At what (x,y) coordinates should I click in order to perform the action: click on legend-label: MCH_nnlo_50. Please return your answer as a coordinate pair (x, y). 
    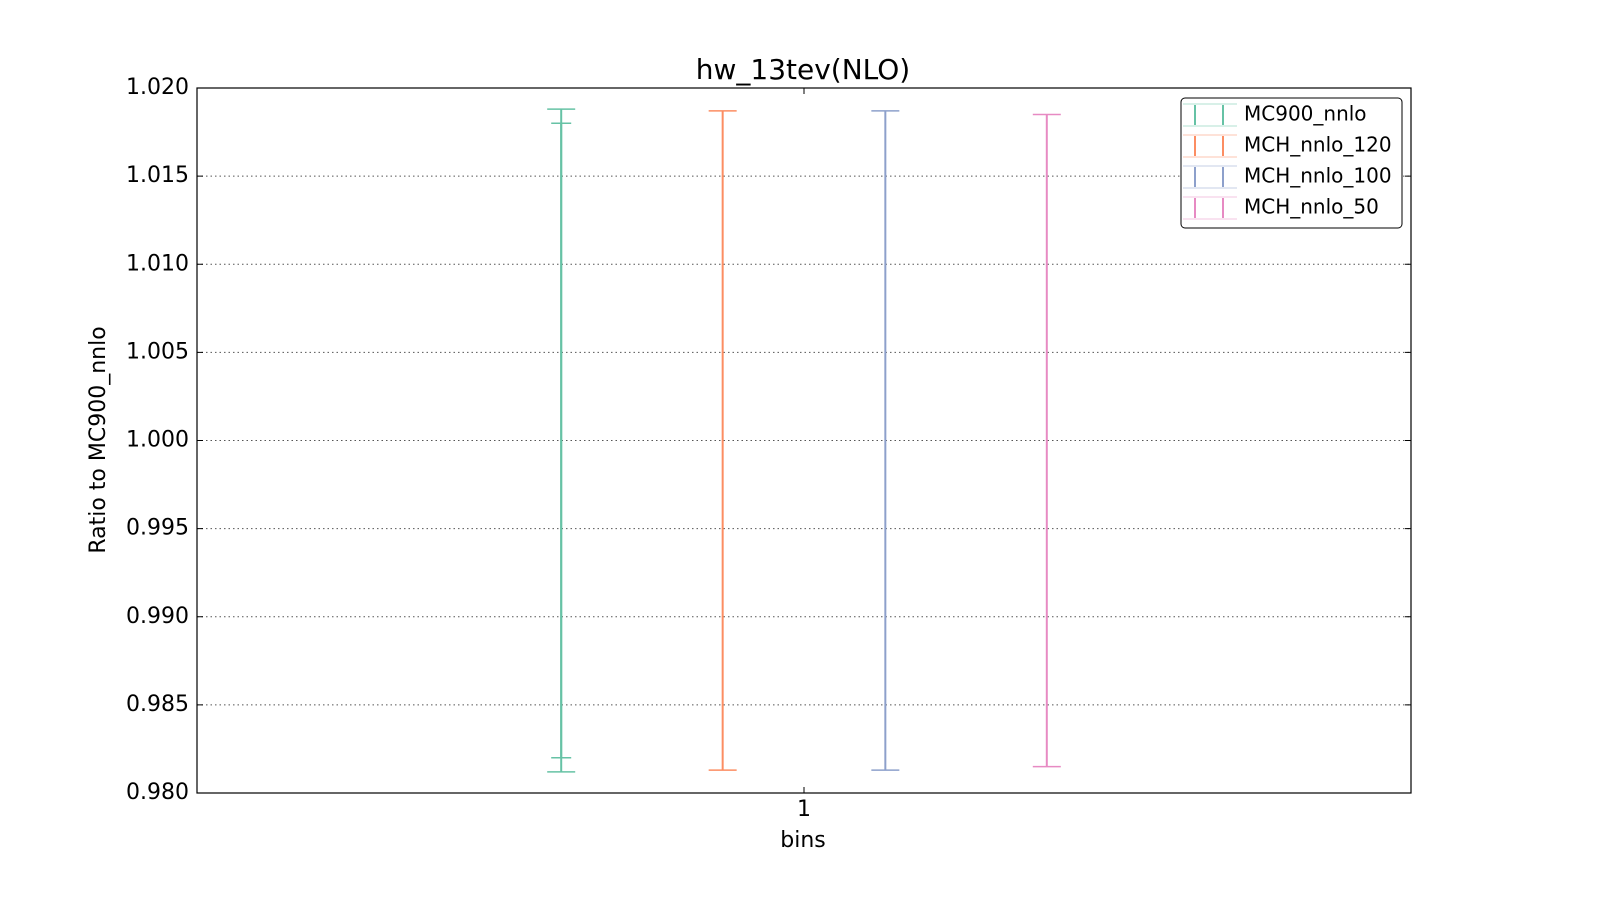
    Looking at the image, I should click on (1311, 207).